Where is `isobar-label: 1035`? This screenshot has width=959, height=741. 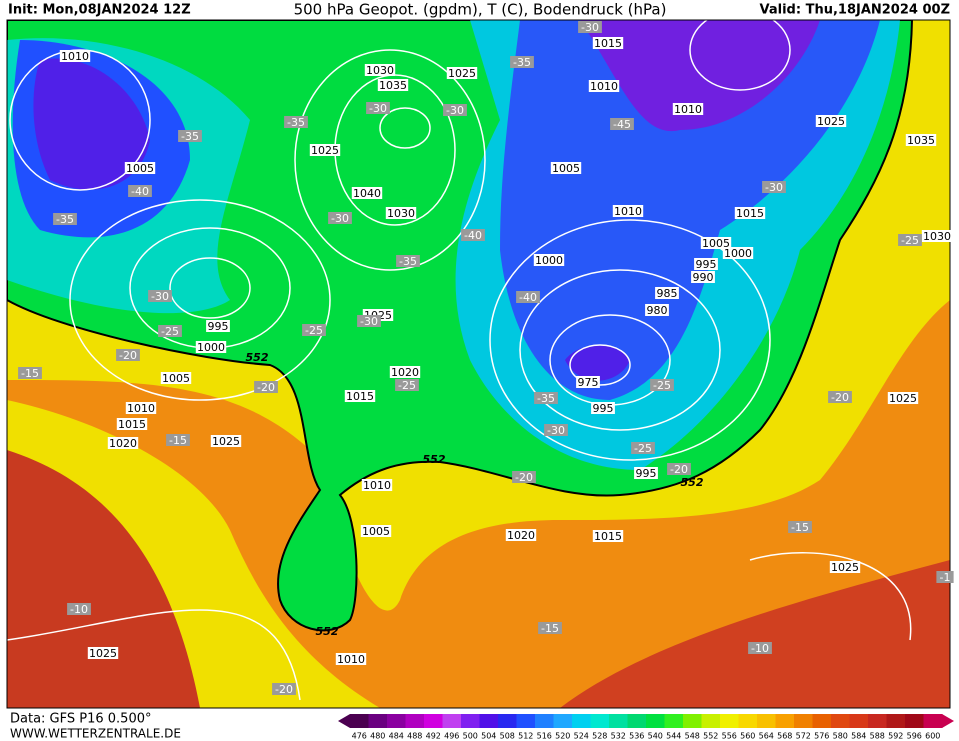
isobar-label: 1035 is located at coordinates (921, 140).